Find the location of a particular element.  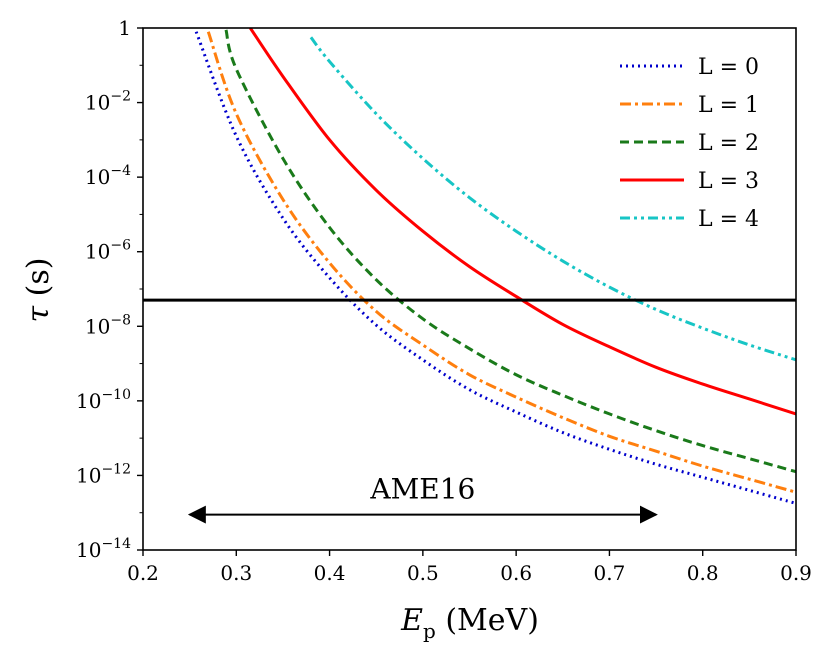

x-tick-label: 0.4 is located at coordinates (330, 573).